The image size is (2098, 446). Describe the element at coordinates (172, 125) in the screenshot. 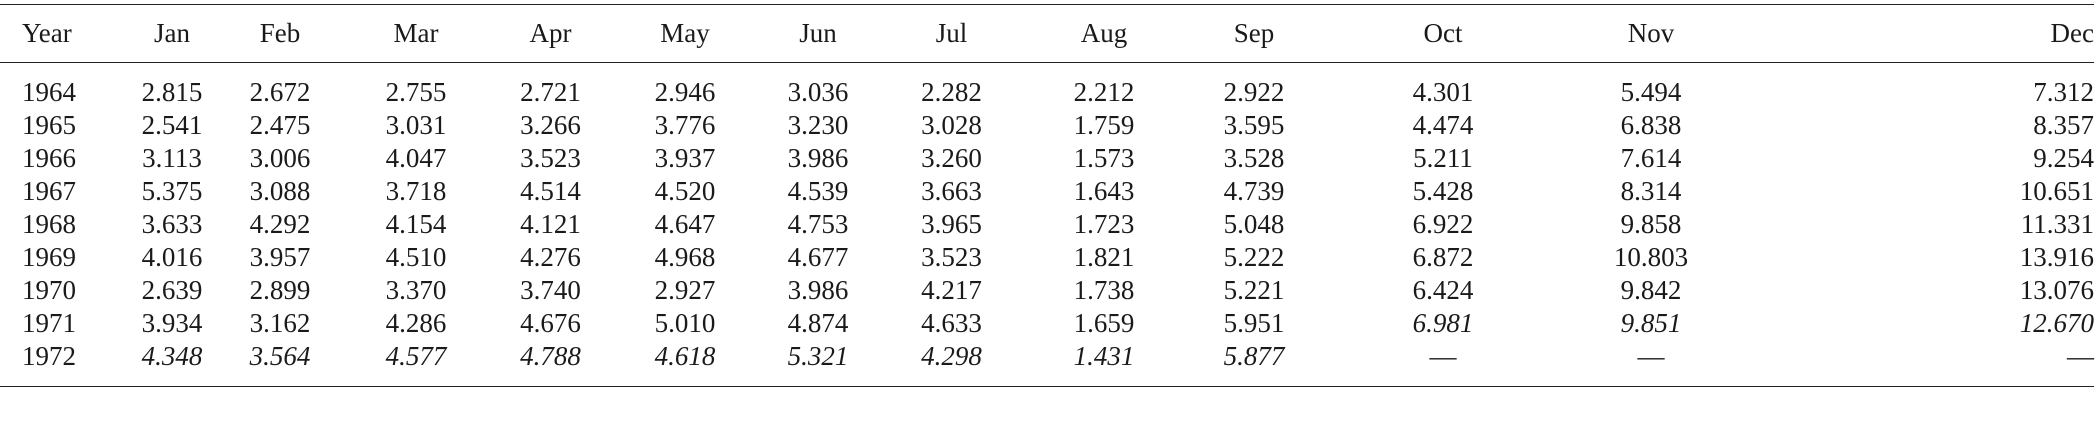

I see `value-cell: 2.541` at that location.